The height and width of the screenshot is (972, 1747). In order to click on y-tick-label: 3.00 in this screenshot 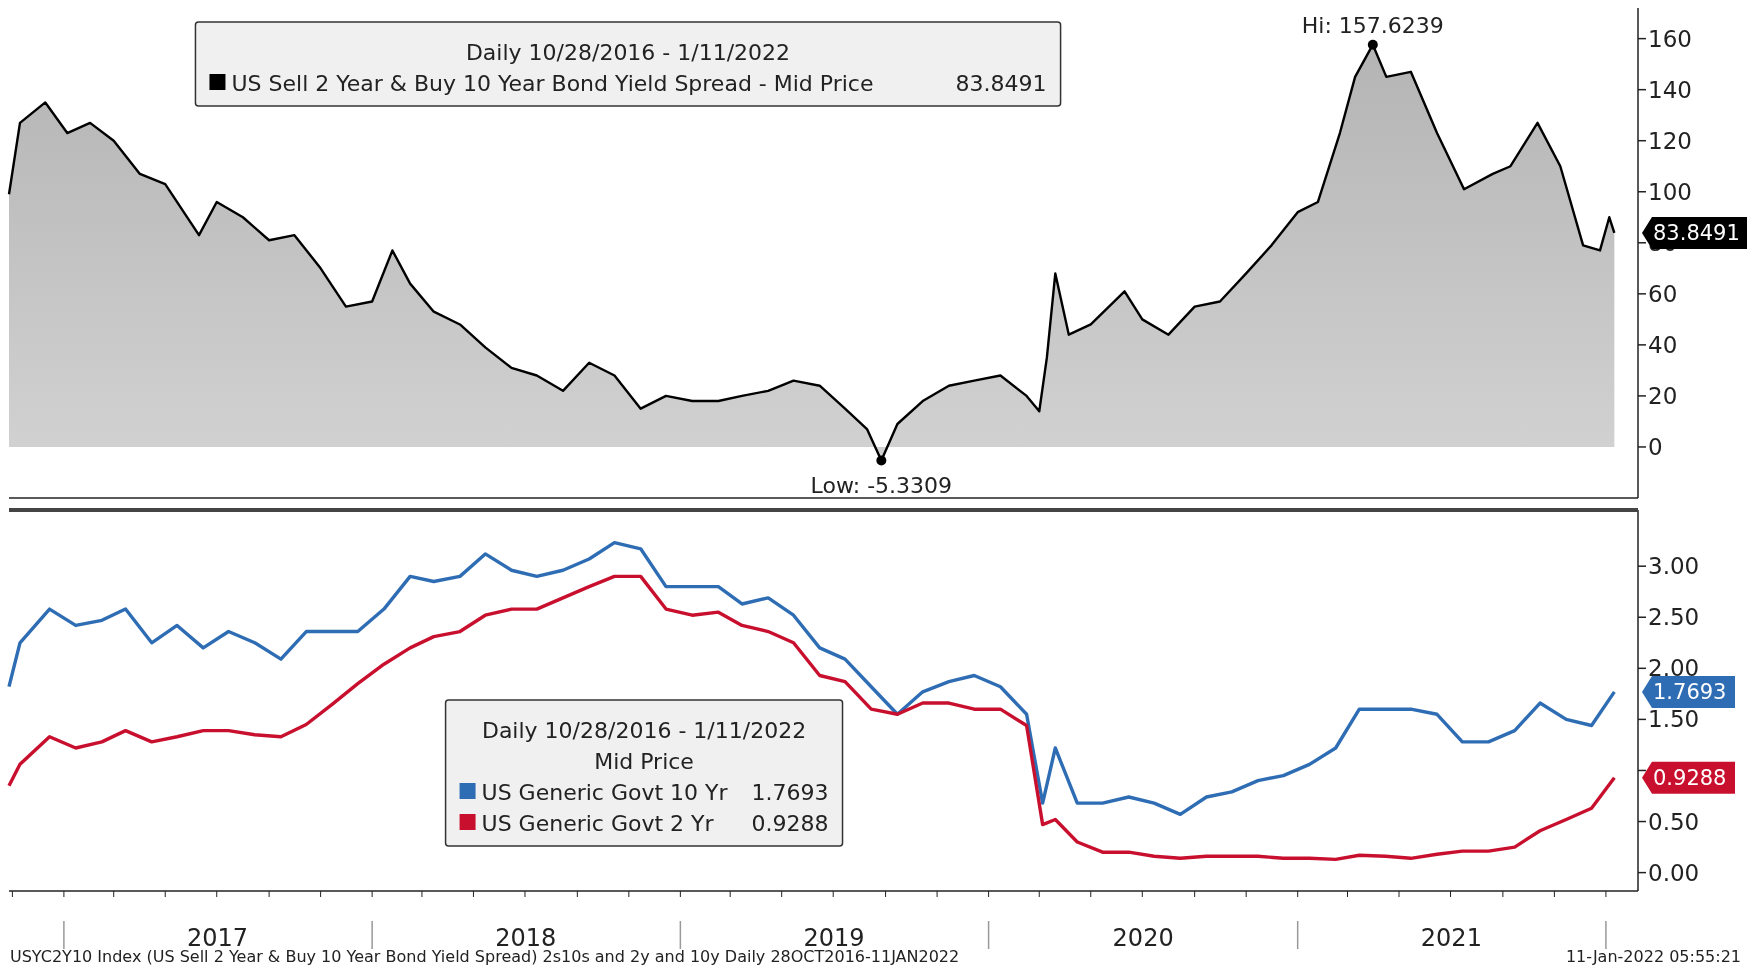, I will do `click(1674, 566)`.